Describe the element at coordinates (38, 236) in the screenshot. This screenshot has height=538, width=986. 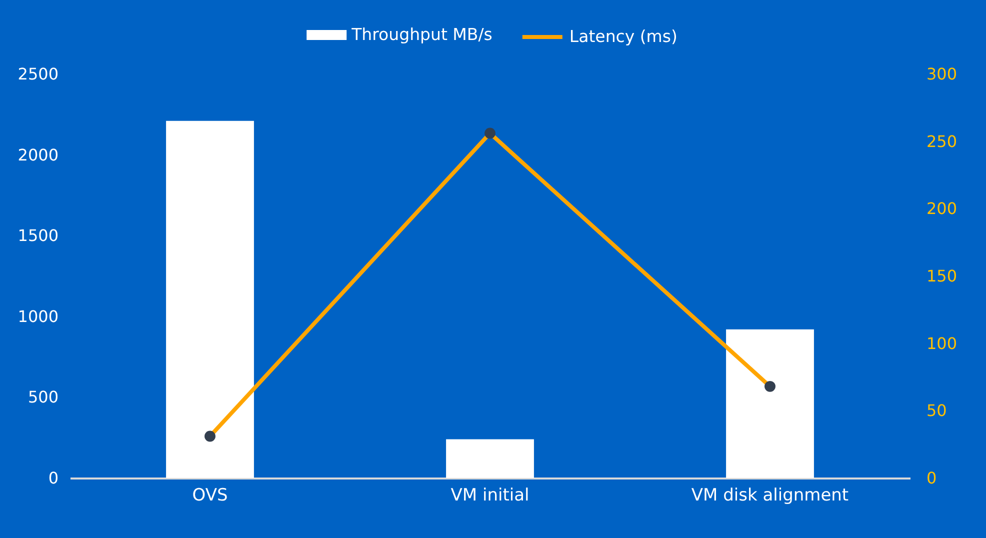
I see `y-tick-label: 1500` at that location.